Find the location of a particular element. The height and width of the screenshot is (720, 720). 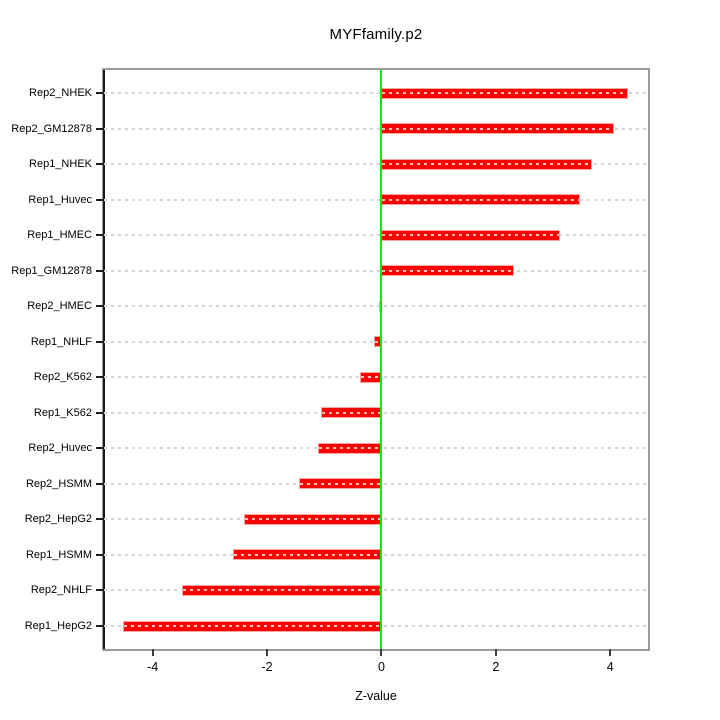

category-label-Rep1_HSMM: Rep1_HSMM is located at coordinates (58, 554).